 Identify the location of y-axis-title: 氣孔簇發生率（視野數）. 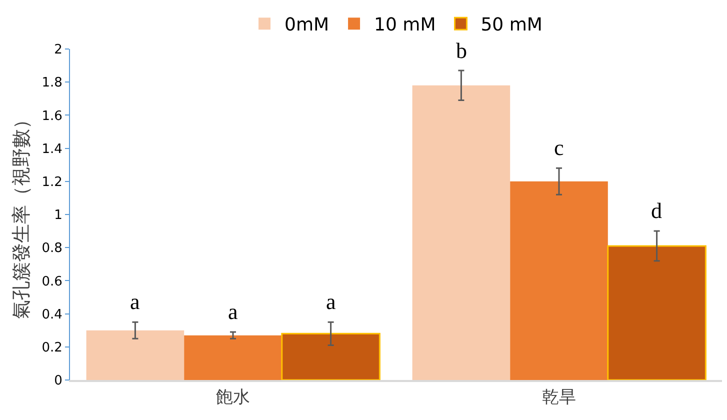
(21, 214).